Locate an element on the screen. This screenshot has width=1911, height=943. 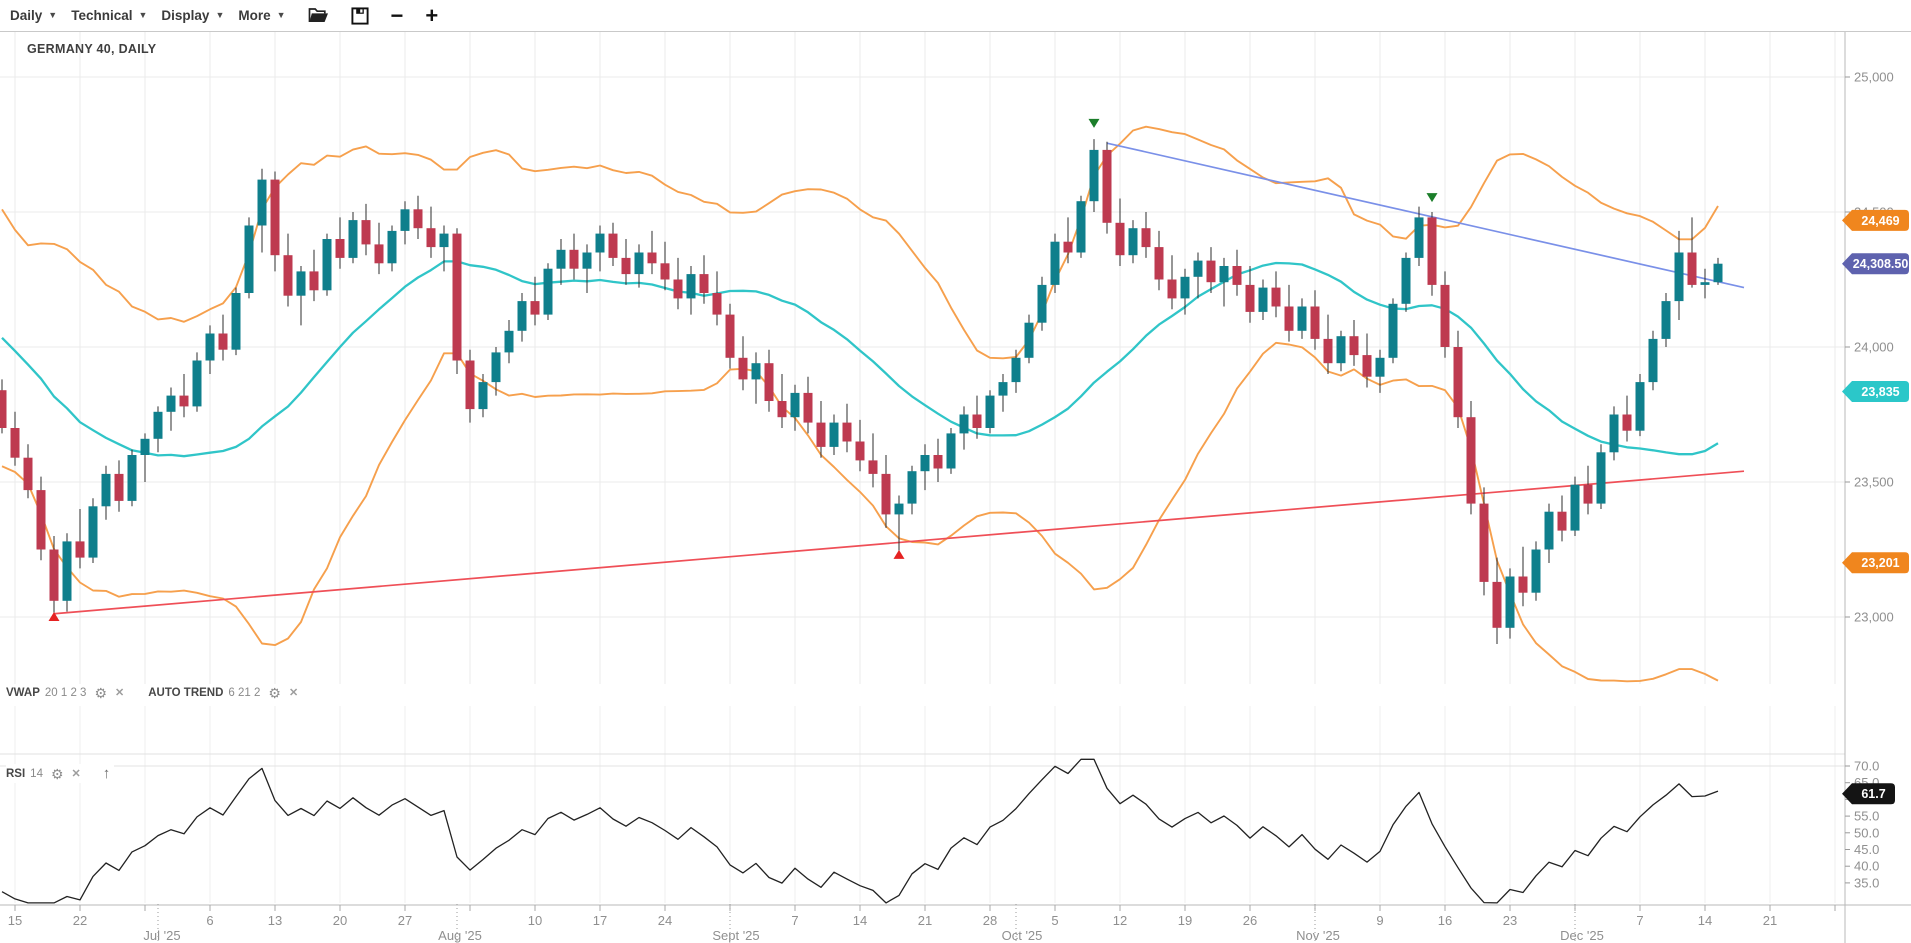
svg-text: 24,469 is located at coordinates (1880, 221).